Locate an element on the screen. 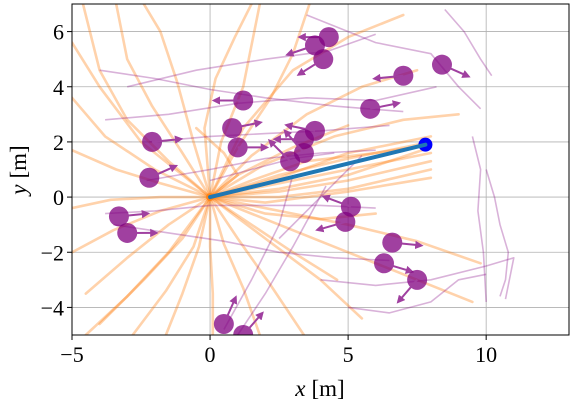 The width and height of the screenshot is (574, 406). x-tick-label: 0 is located at coordinates (210, 354).